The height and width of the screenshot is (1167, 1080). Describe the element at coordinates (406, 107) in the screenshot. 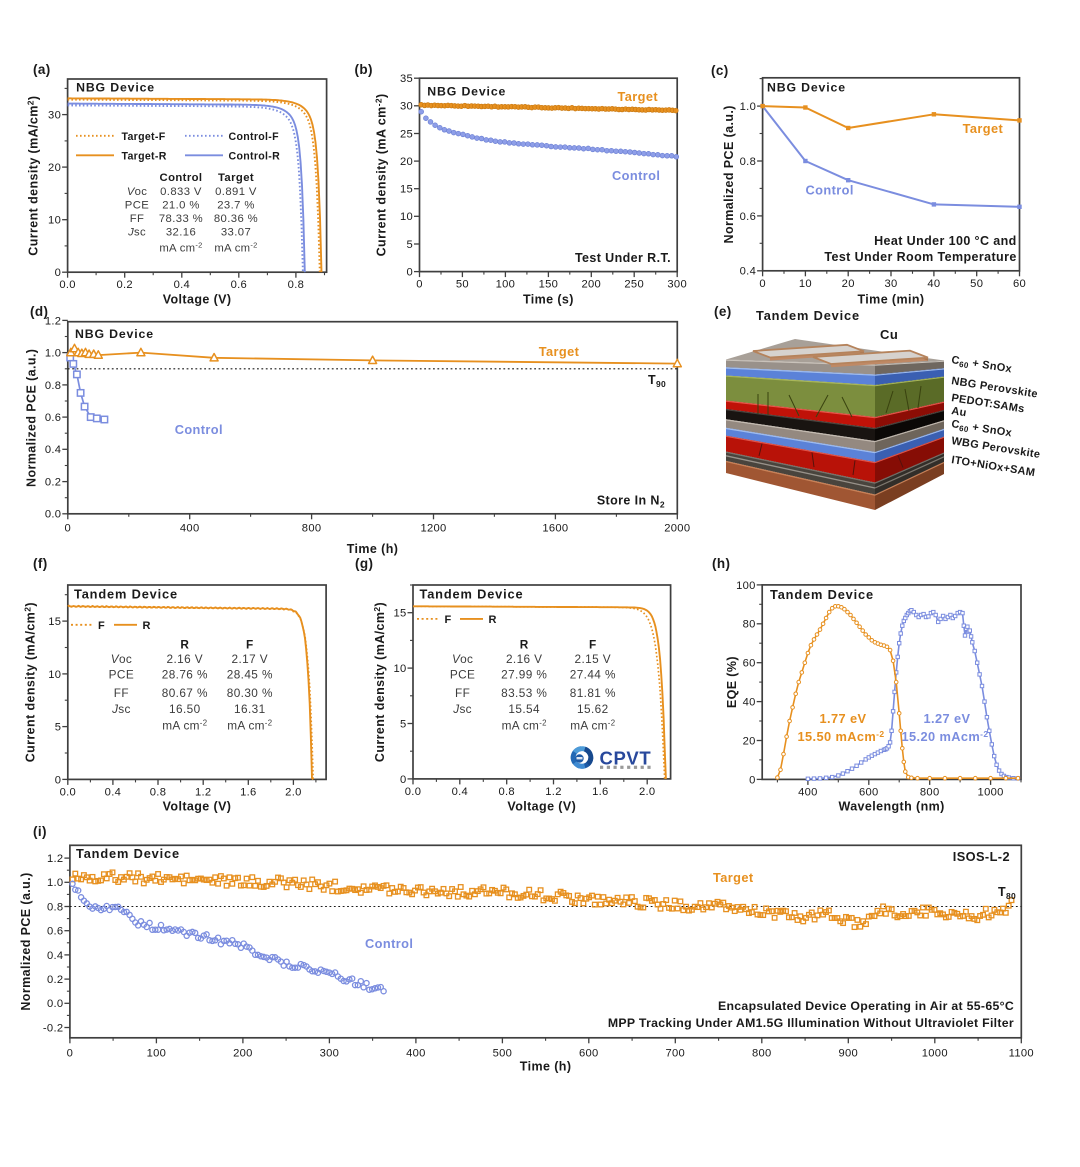

I see `svg-text: 30` at that location.